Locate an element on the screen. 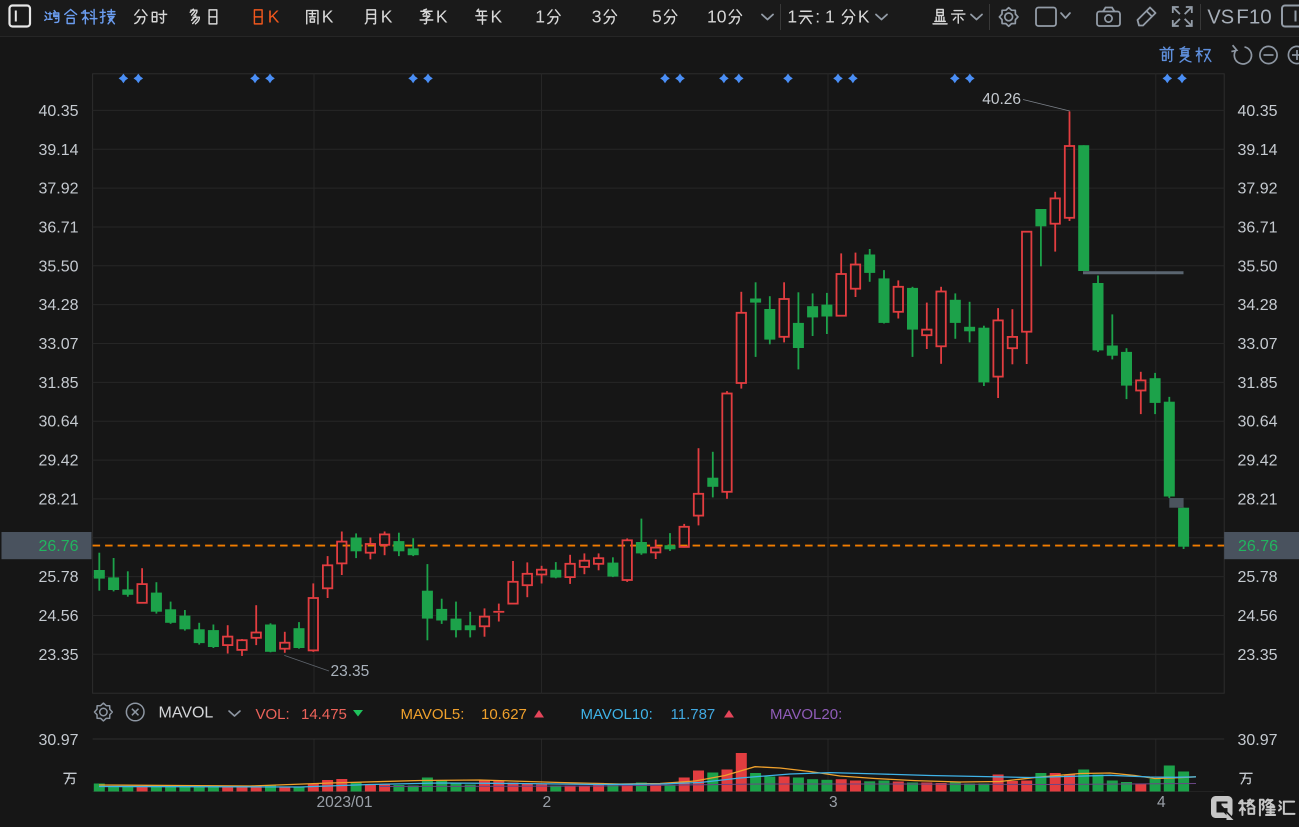 The height and width of the screenshot is (827, 1299). svg-text: VOL: is located at coordinates (273, 714).